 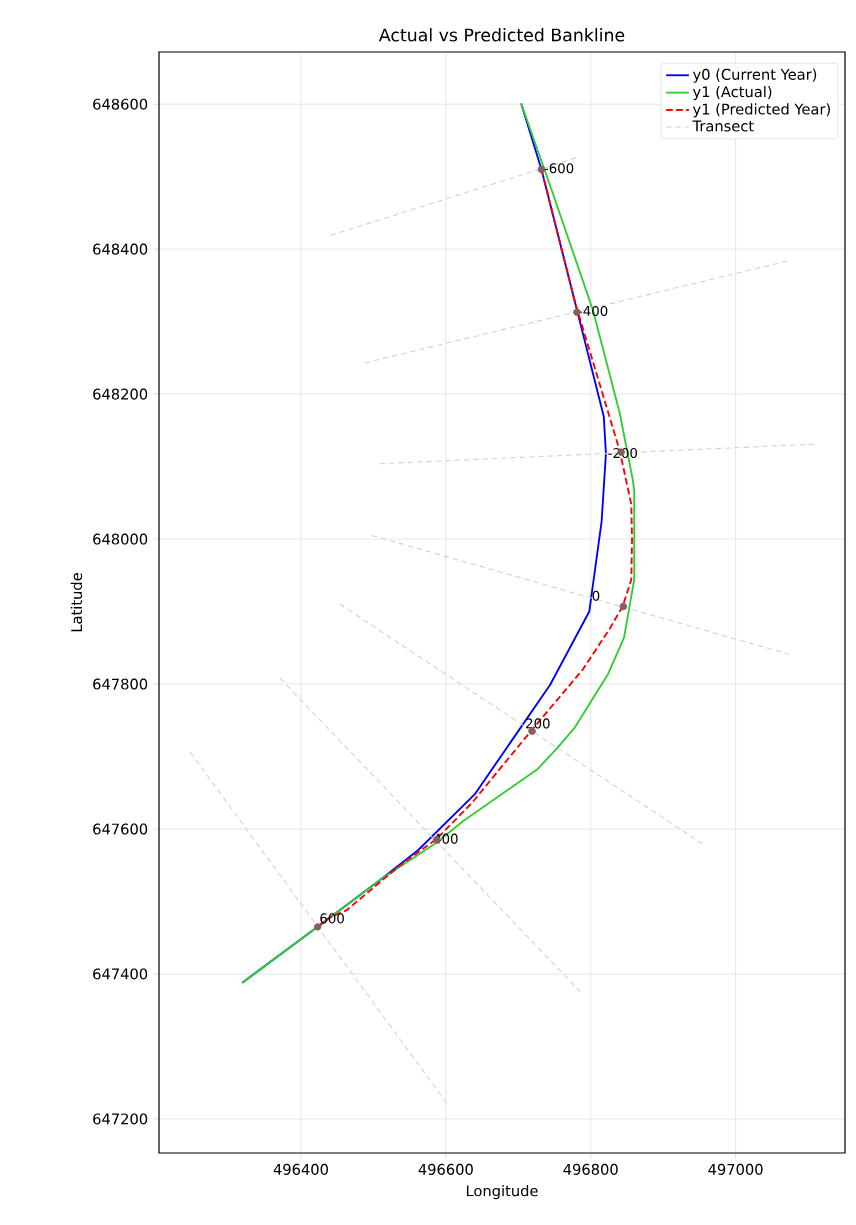 I want to click on x-tick-label: 496600, so click(x=445, y=1169).